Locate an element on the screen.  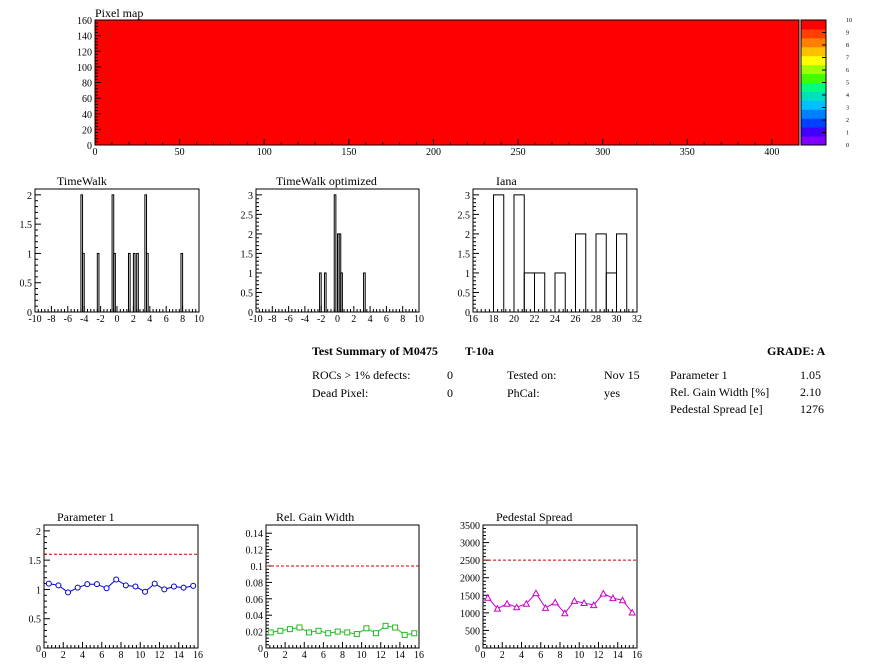
x-tick-label: 30 is located at coordinates (617, 319).